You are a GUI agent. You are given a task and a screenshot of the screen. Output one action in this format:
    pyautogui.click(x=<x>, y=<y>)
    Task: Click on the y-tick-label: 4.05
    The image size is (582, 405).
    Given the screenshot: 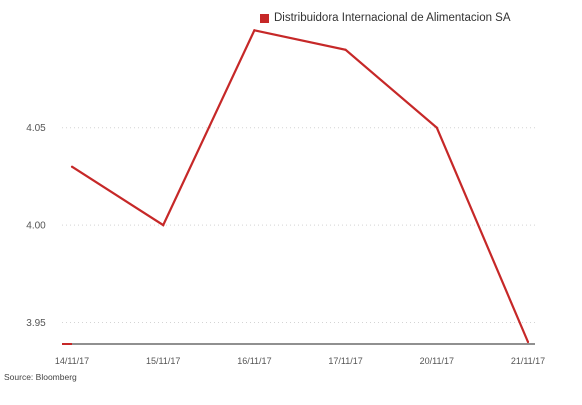 What is the action you would take?
    pyautogui.click(x=36, y=128)
    